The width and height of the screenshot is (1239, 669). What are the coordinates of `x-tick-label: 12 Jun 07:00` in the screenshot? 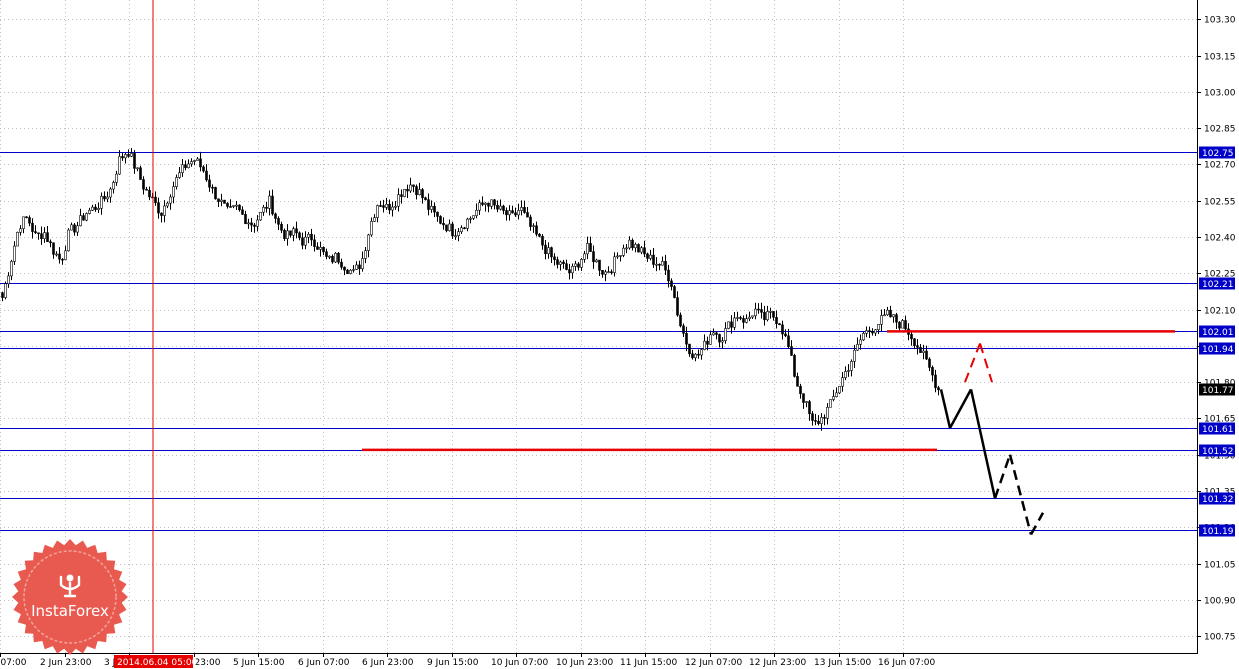 It's located at (713, 663).